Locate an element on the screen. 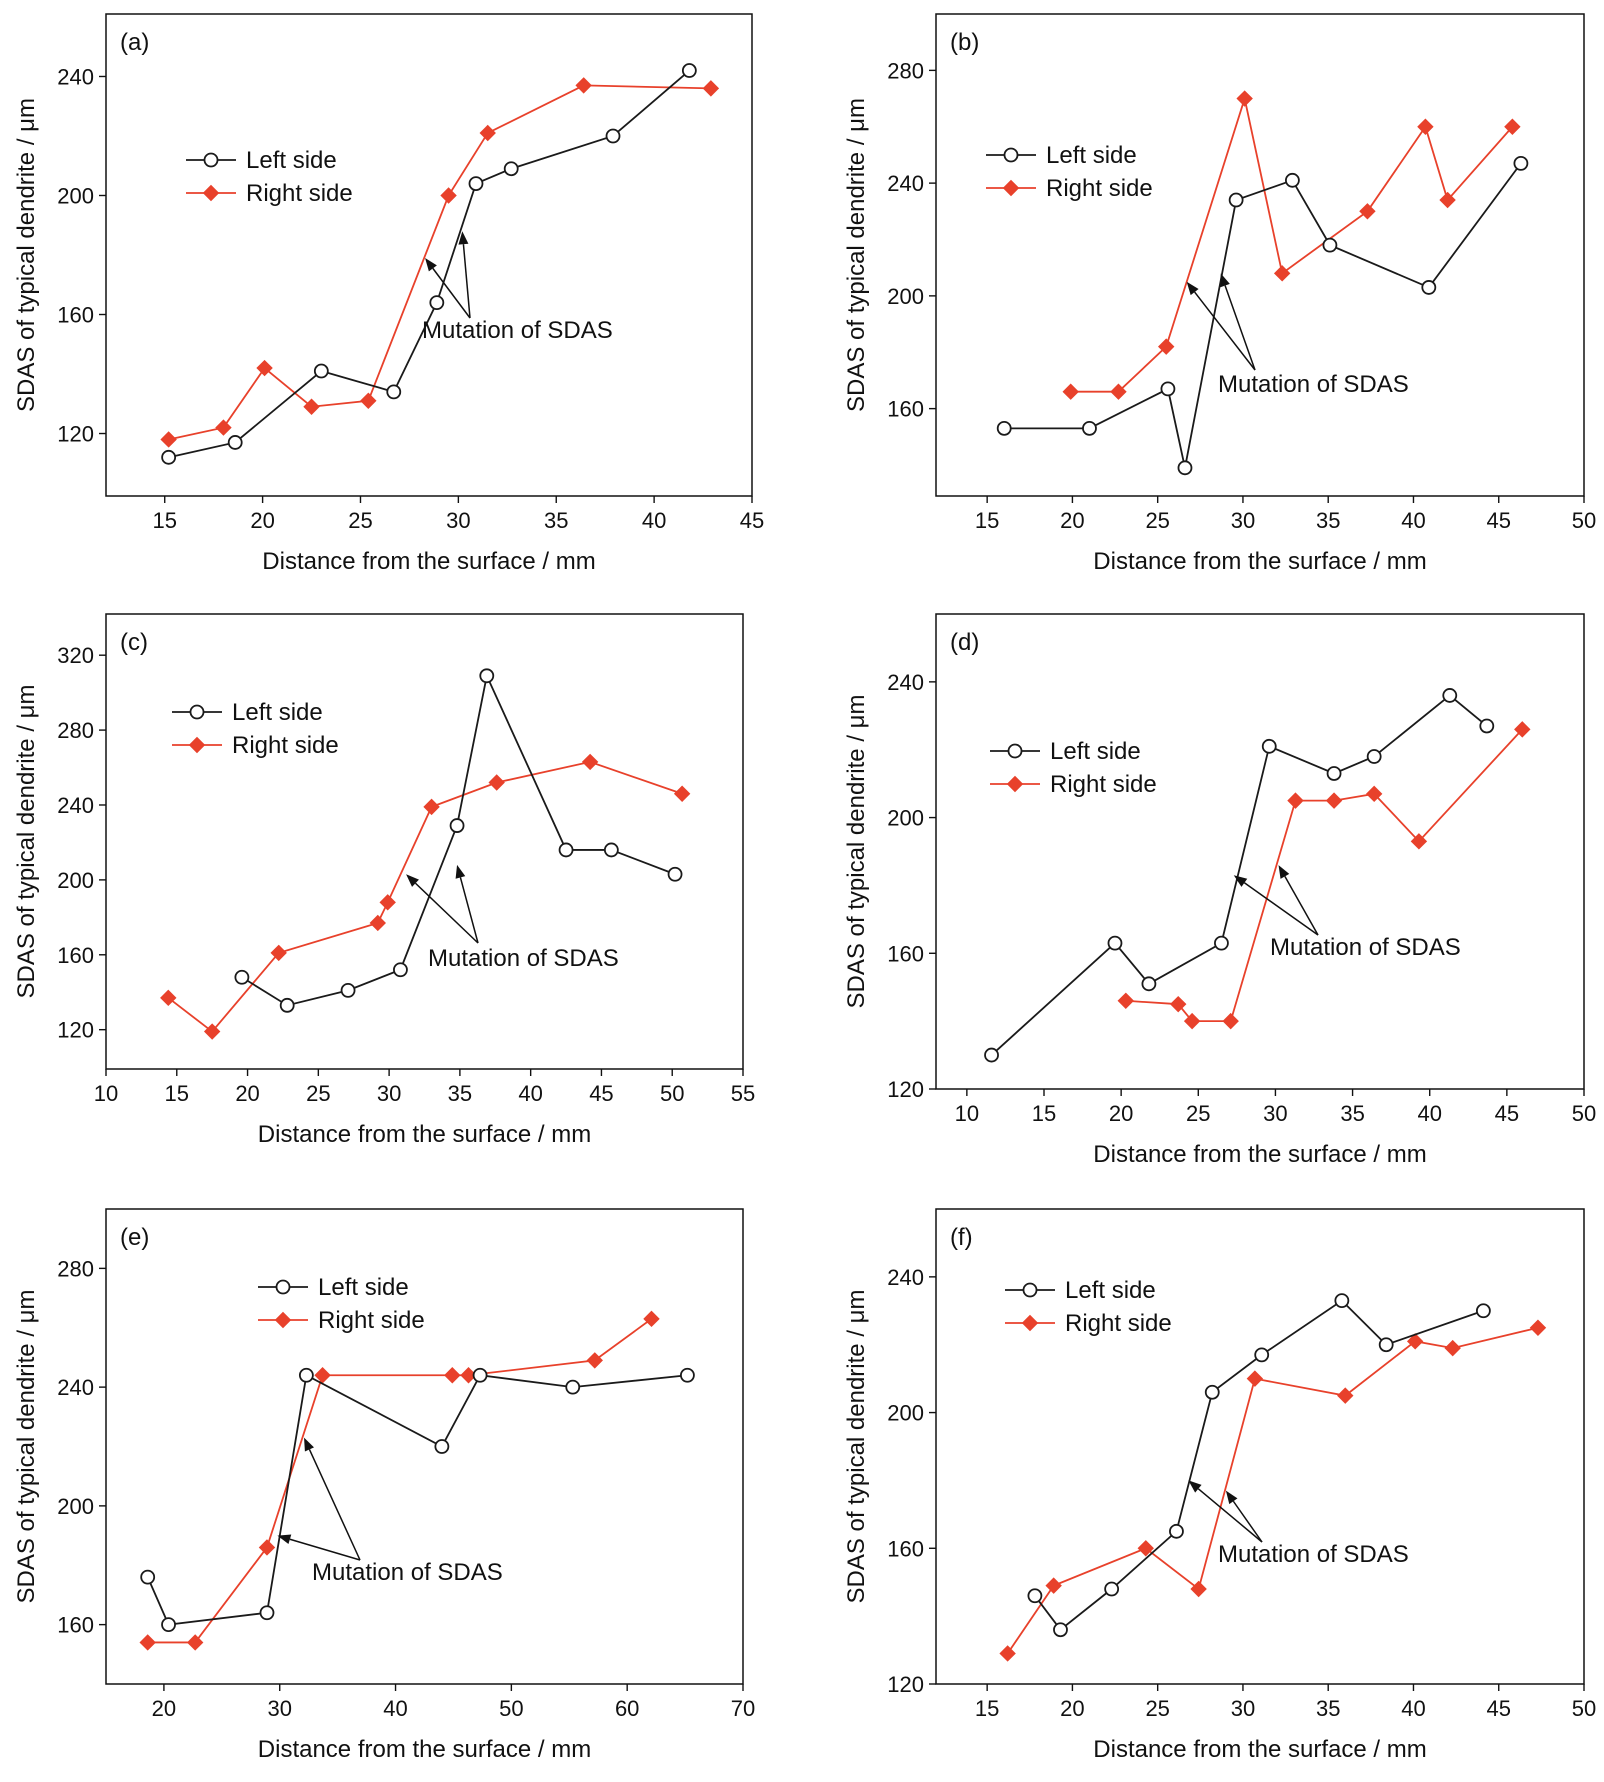 This screenshot has height=1782, width=1604. x-tick-label: 15 is located at coordinates (164, 520).